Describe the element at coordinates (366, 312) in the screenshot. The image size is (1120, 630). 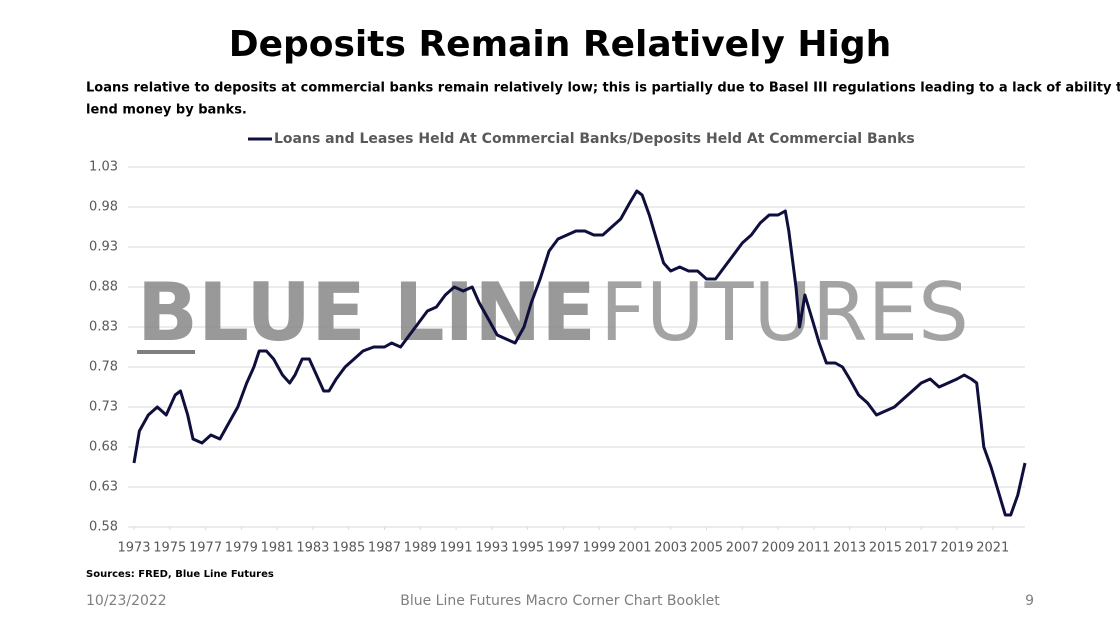
I see `watermark-text: BLUE LINE` at that location.